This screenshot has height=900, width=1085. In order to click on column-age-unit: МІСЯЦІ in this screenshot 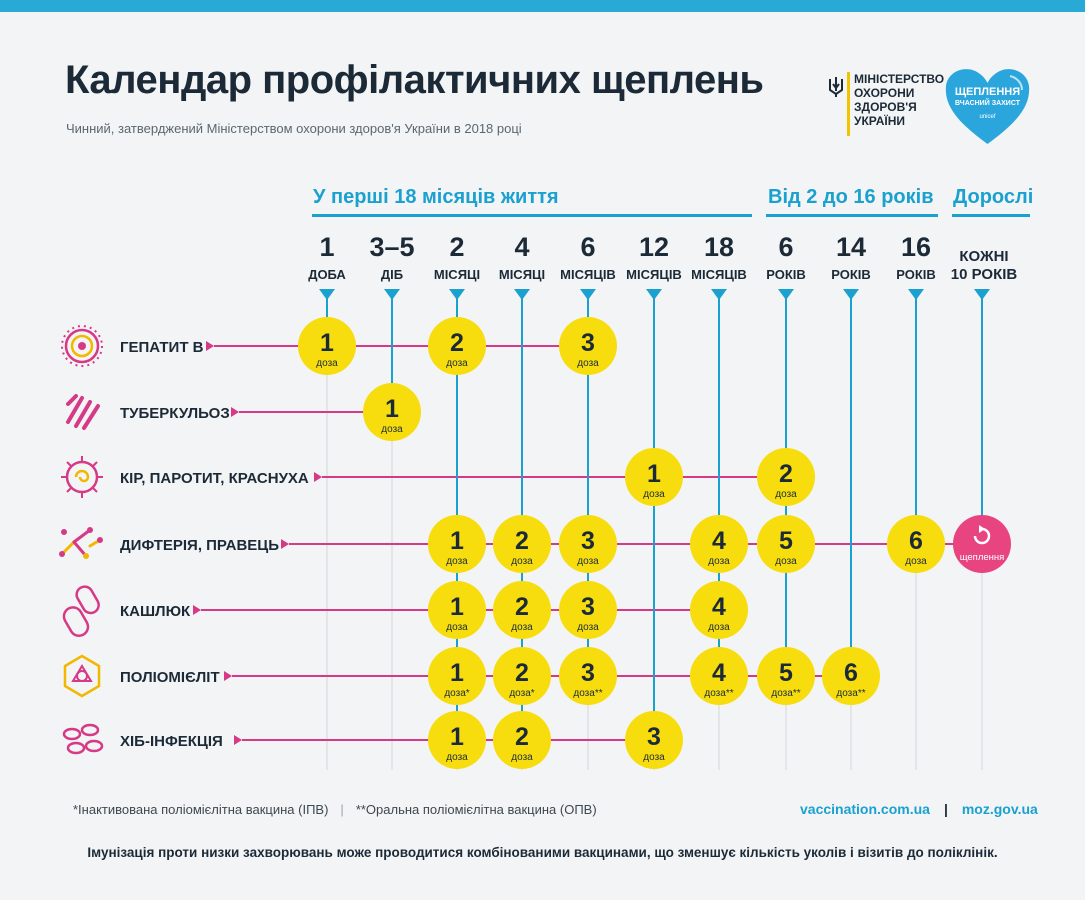, I will do `click(522, 274)`.